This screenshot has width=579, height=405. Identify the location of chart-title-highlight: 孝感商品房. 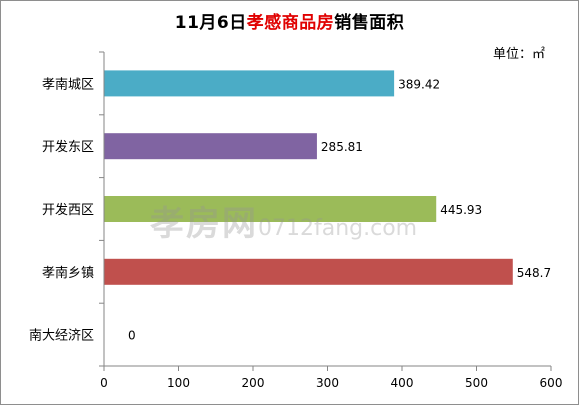
(290, 23).